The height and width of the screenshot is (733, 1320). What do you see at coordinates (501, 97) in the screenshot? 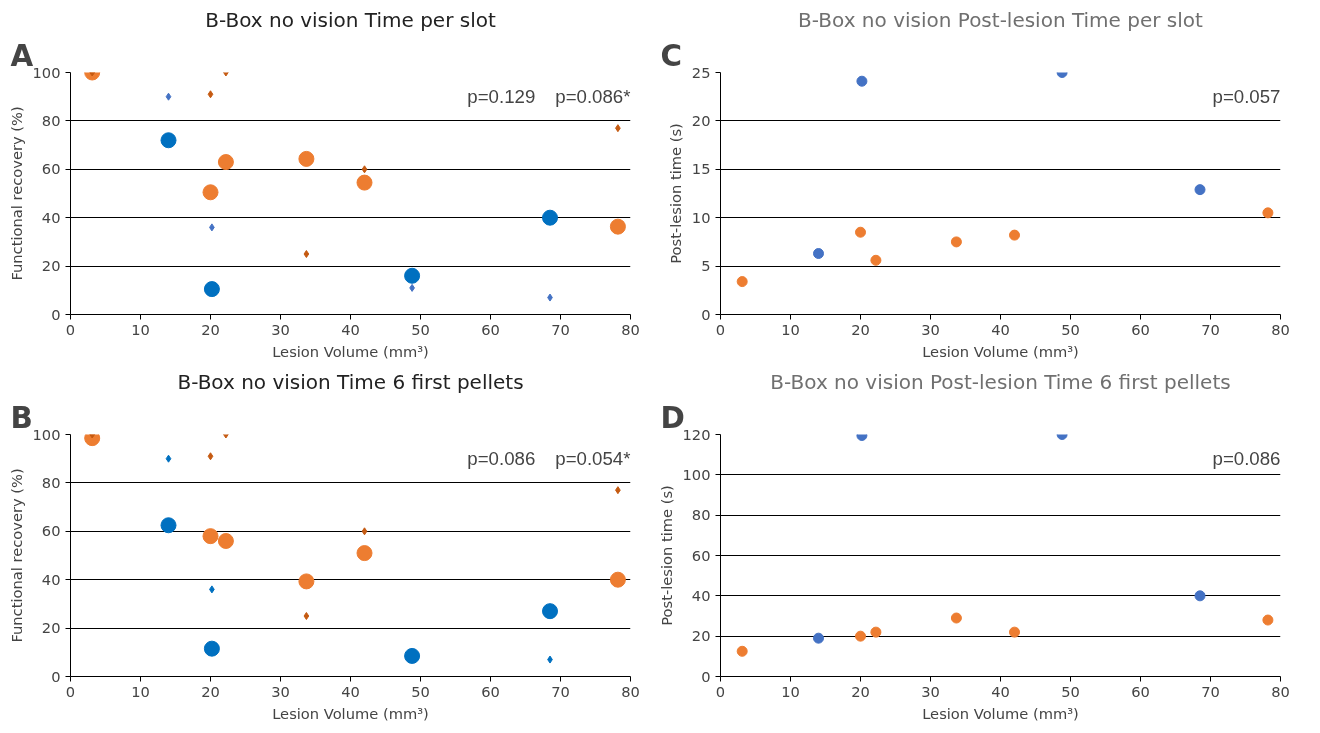
I see `annotation: p=0.129` at bounding box center [501, 97].